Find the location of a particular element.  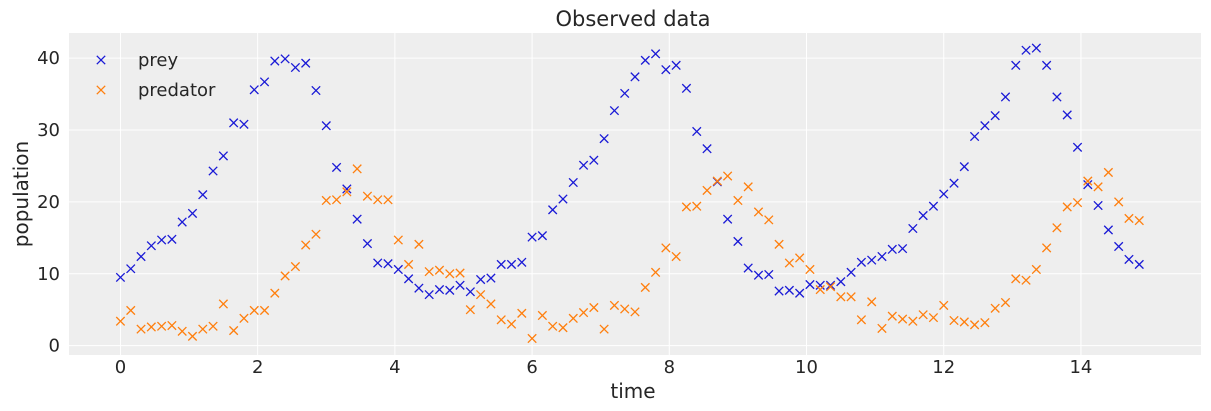

x-tick-label: 10 is located at coordinates (806, 367).